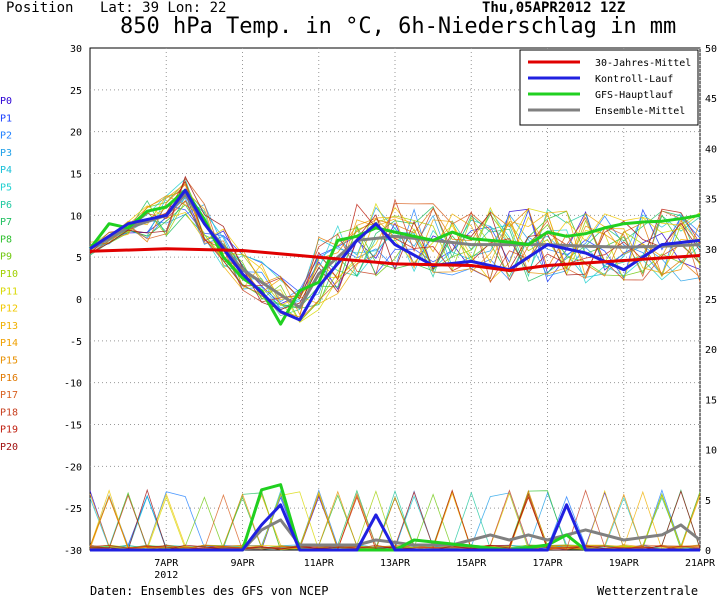  What do you see at coordinates (711, 200) in the screenshot?
I see `y-right-tick-label: 35` at bounding box center [711, 200].